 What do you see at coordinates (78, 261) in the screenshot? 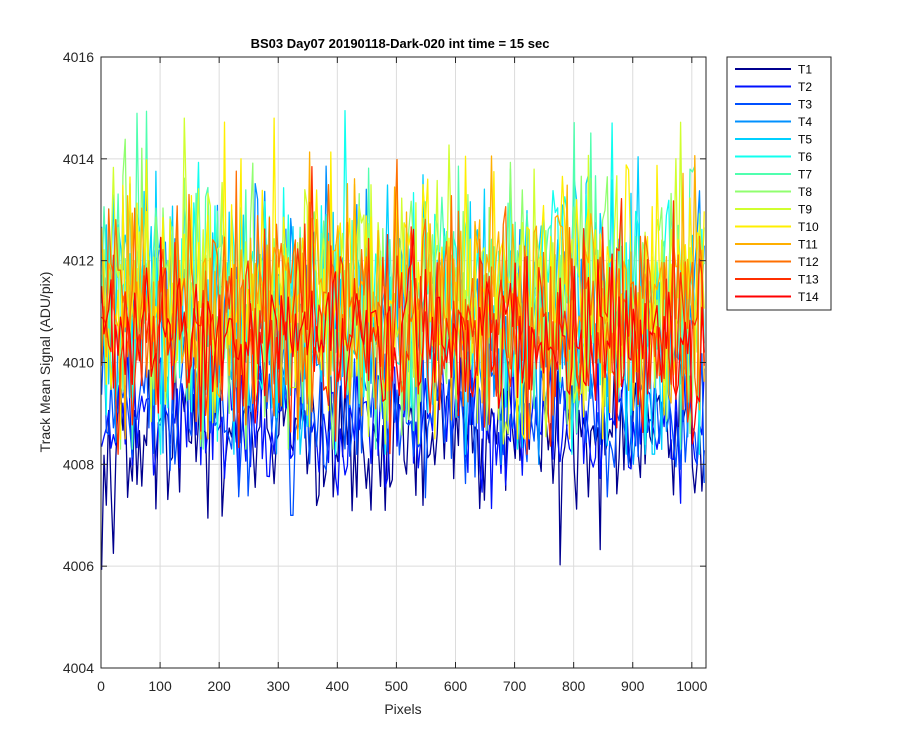
I see `y-tick-label: 4012` at bounding box center [78, 261].